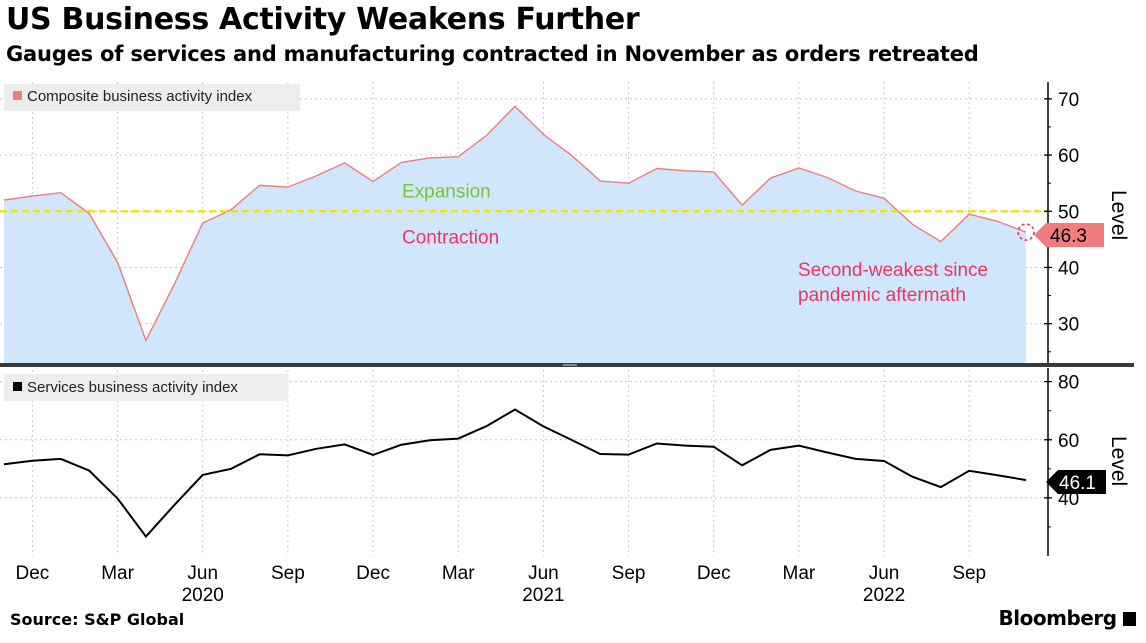  I want to click on bloomberg-logo: Bloomberg, so click(1067, 618).